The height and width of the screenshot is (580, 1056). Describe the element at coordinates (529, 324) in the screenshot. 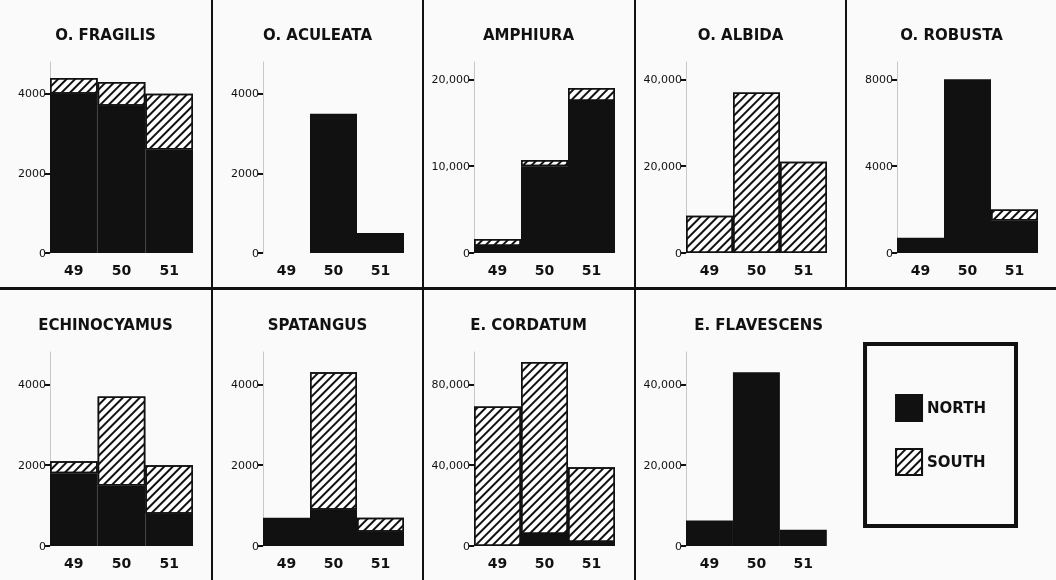

I see `chart-title: E. CORDATUM` at that location.